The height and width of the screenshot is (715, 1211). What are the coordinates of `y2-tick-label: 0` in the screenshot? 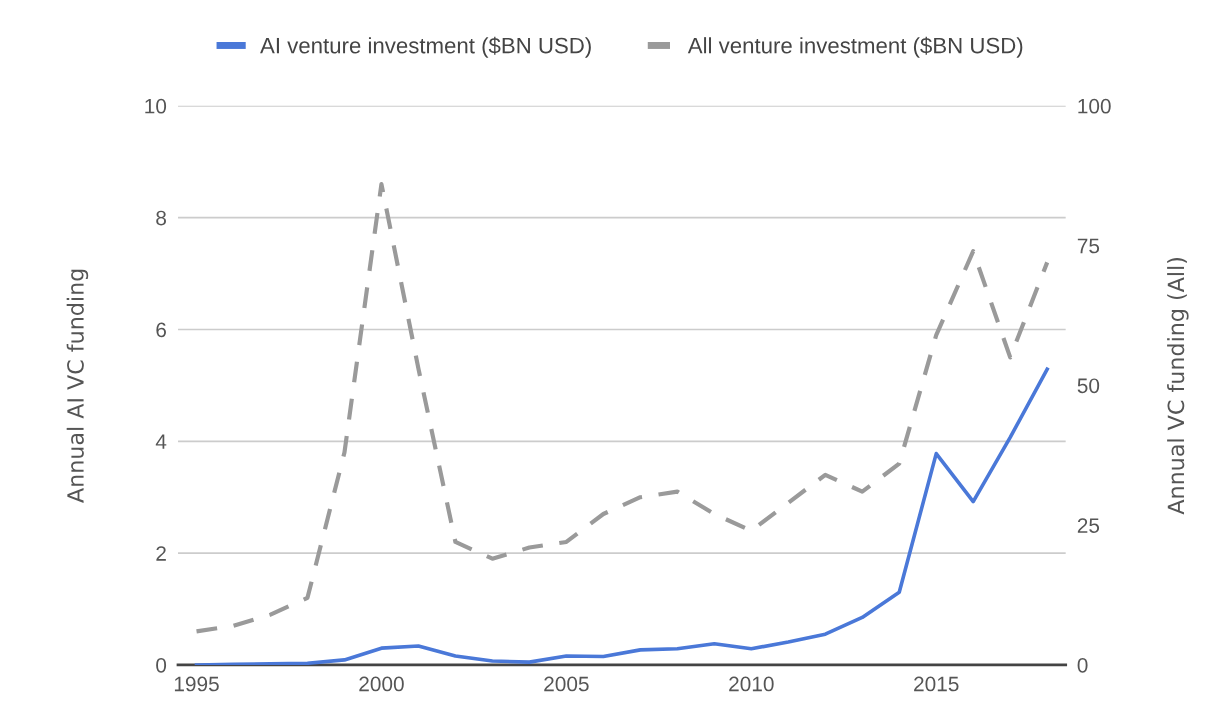 It's located at (1082, 665).